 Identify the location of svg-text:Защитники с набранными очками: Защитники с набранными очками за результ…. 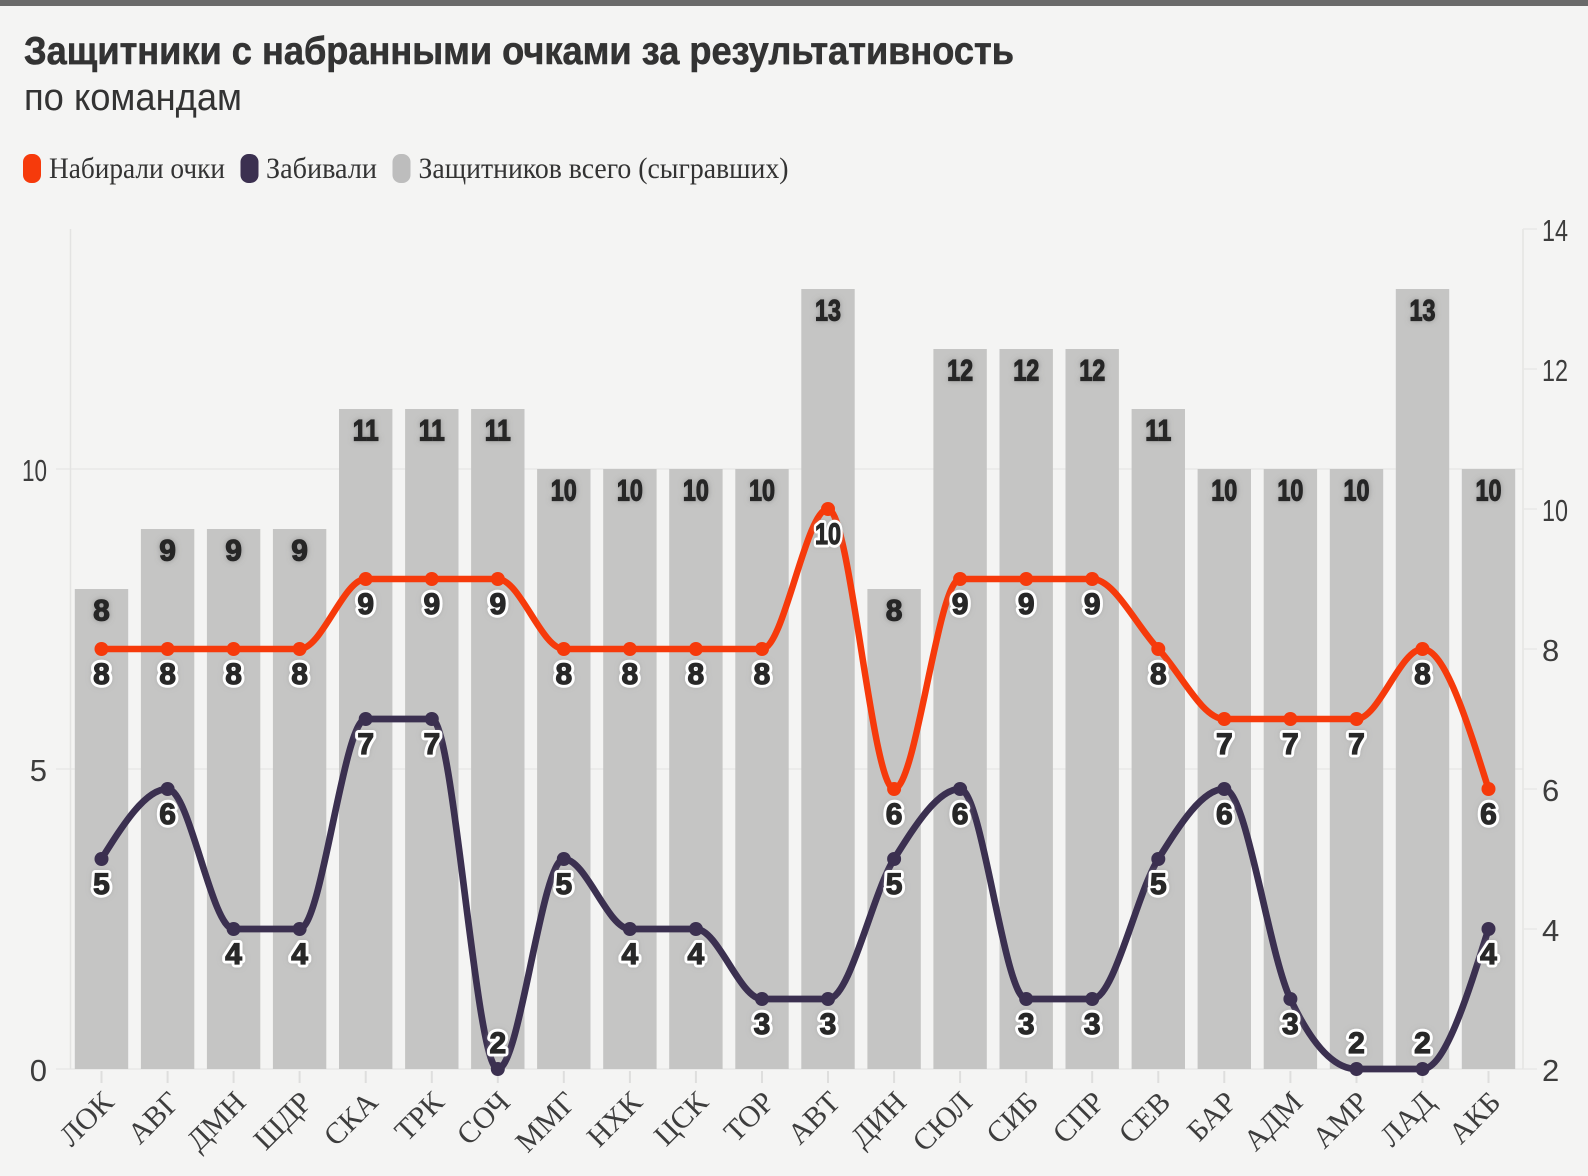
(519, 51).